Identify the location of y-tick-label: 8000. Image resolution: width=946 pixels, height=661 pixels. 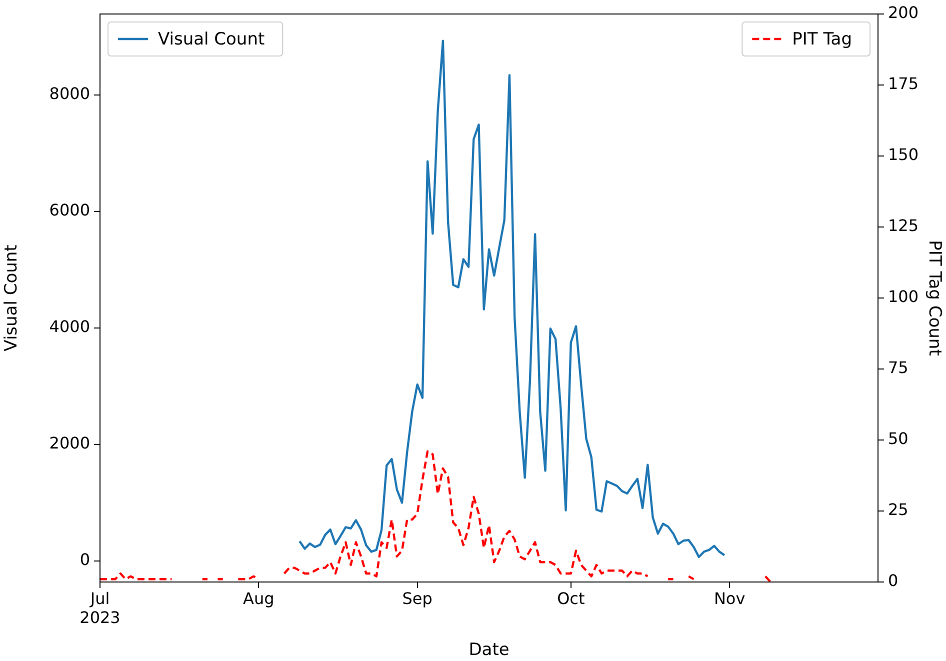
(69, 94).